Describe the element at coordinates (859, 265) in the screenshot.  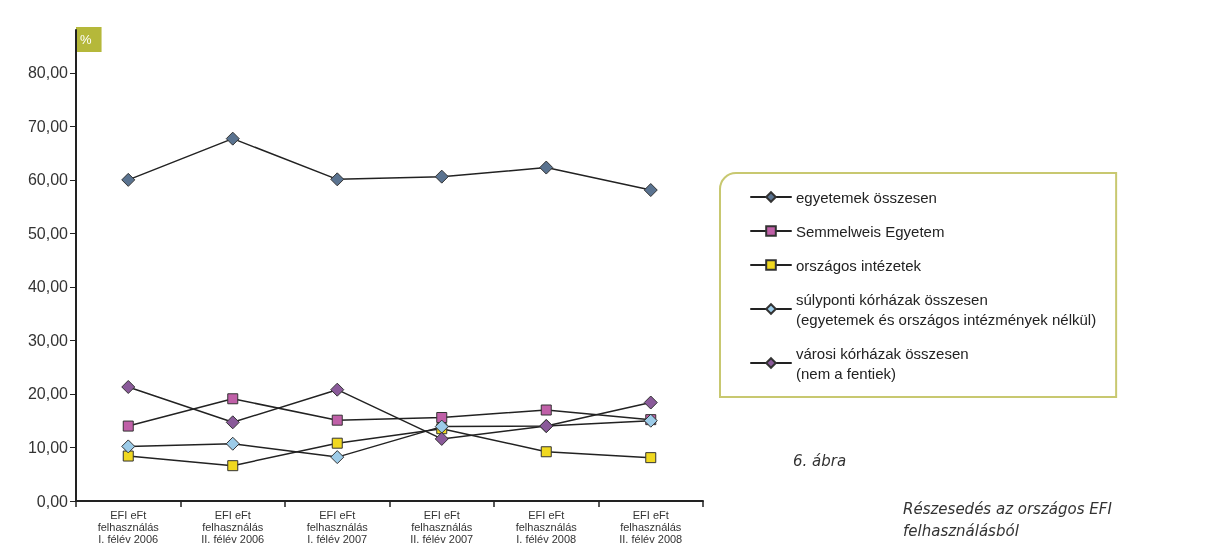
I see `legend-label: országos intézetek` at that location.